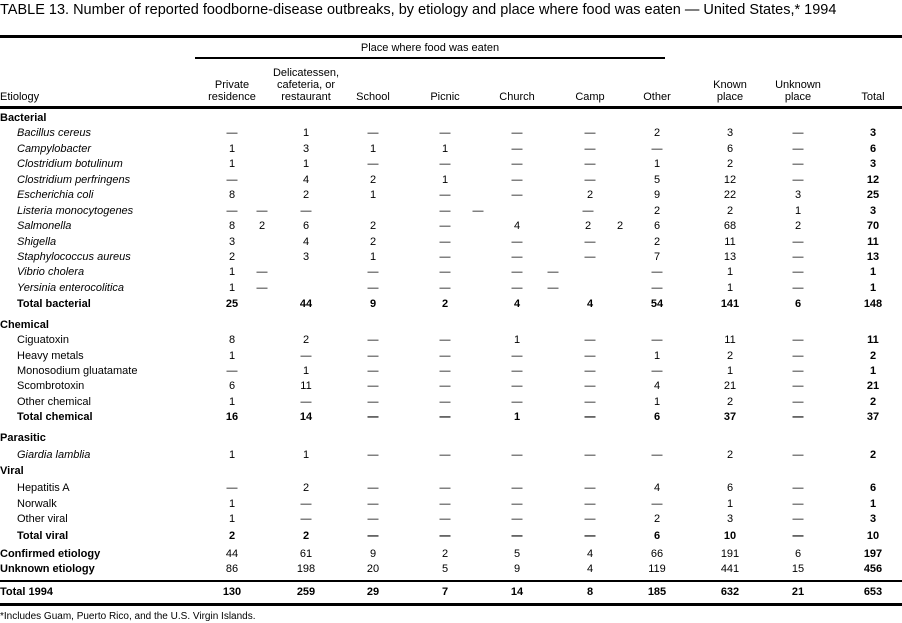 This screenshot has height=623, width=902. What do you see at coordinates (873, 304) in the screenshot?
I see `table-cell: 148` at bounding box center [873, 304].